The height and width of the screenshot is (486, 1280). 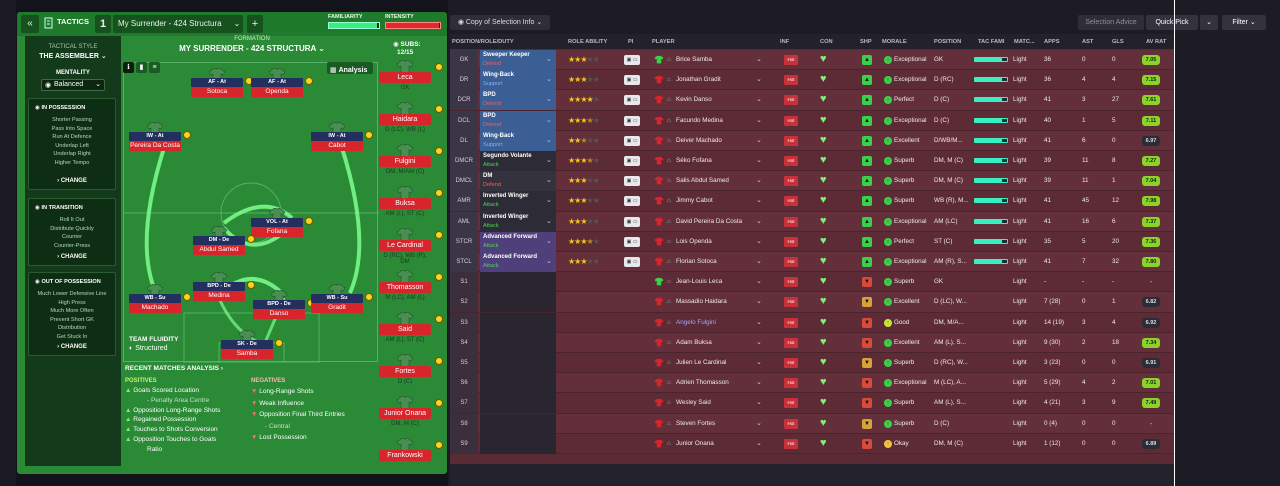 What do you see at coordinates (694, 241) in the screenshot?
I see `player-name: Lois Openda` at bounding box center [694, 241].